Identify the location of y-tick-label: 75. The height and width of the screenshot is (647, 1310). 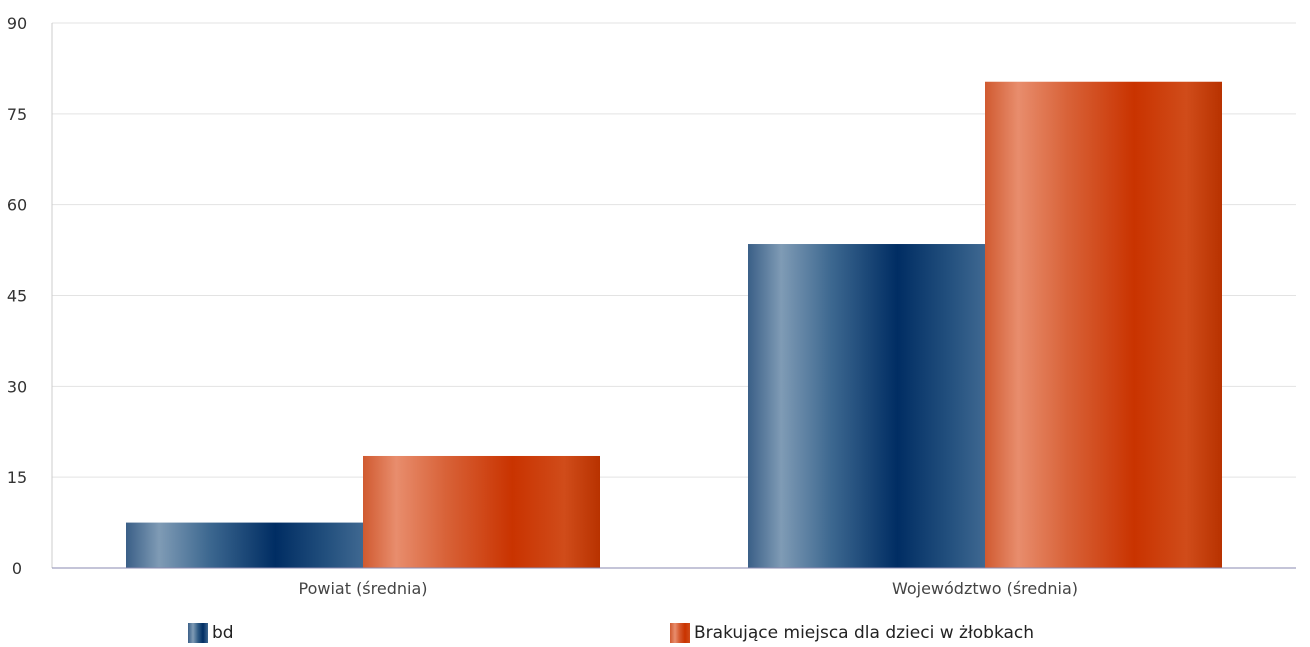
(17, 114).